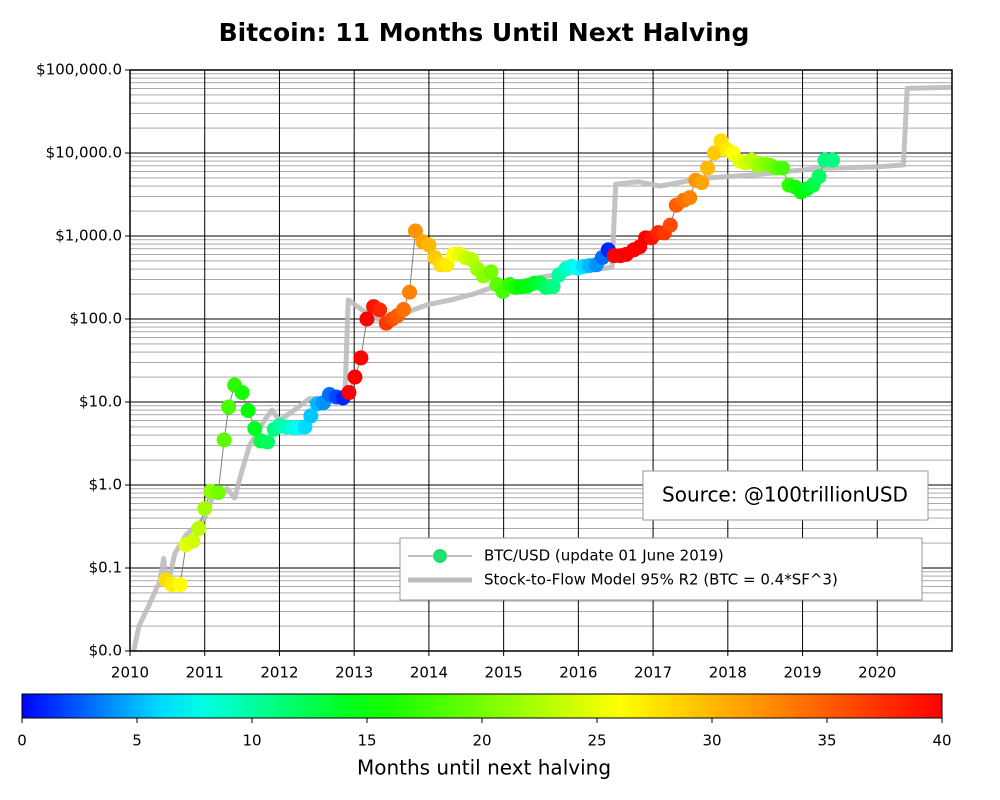 The image size is (1000, 800). I want to click on colorbar-tick-label: 30, so click(711, 741).